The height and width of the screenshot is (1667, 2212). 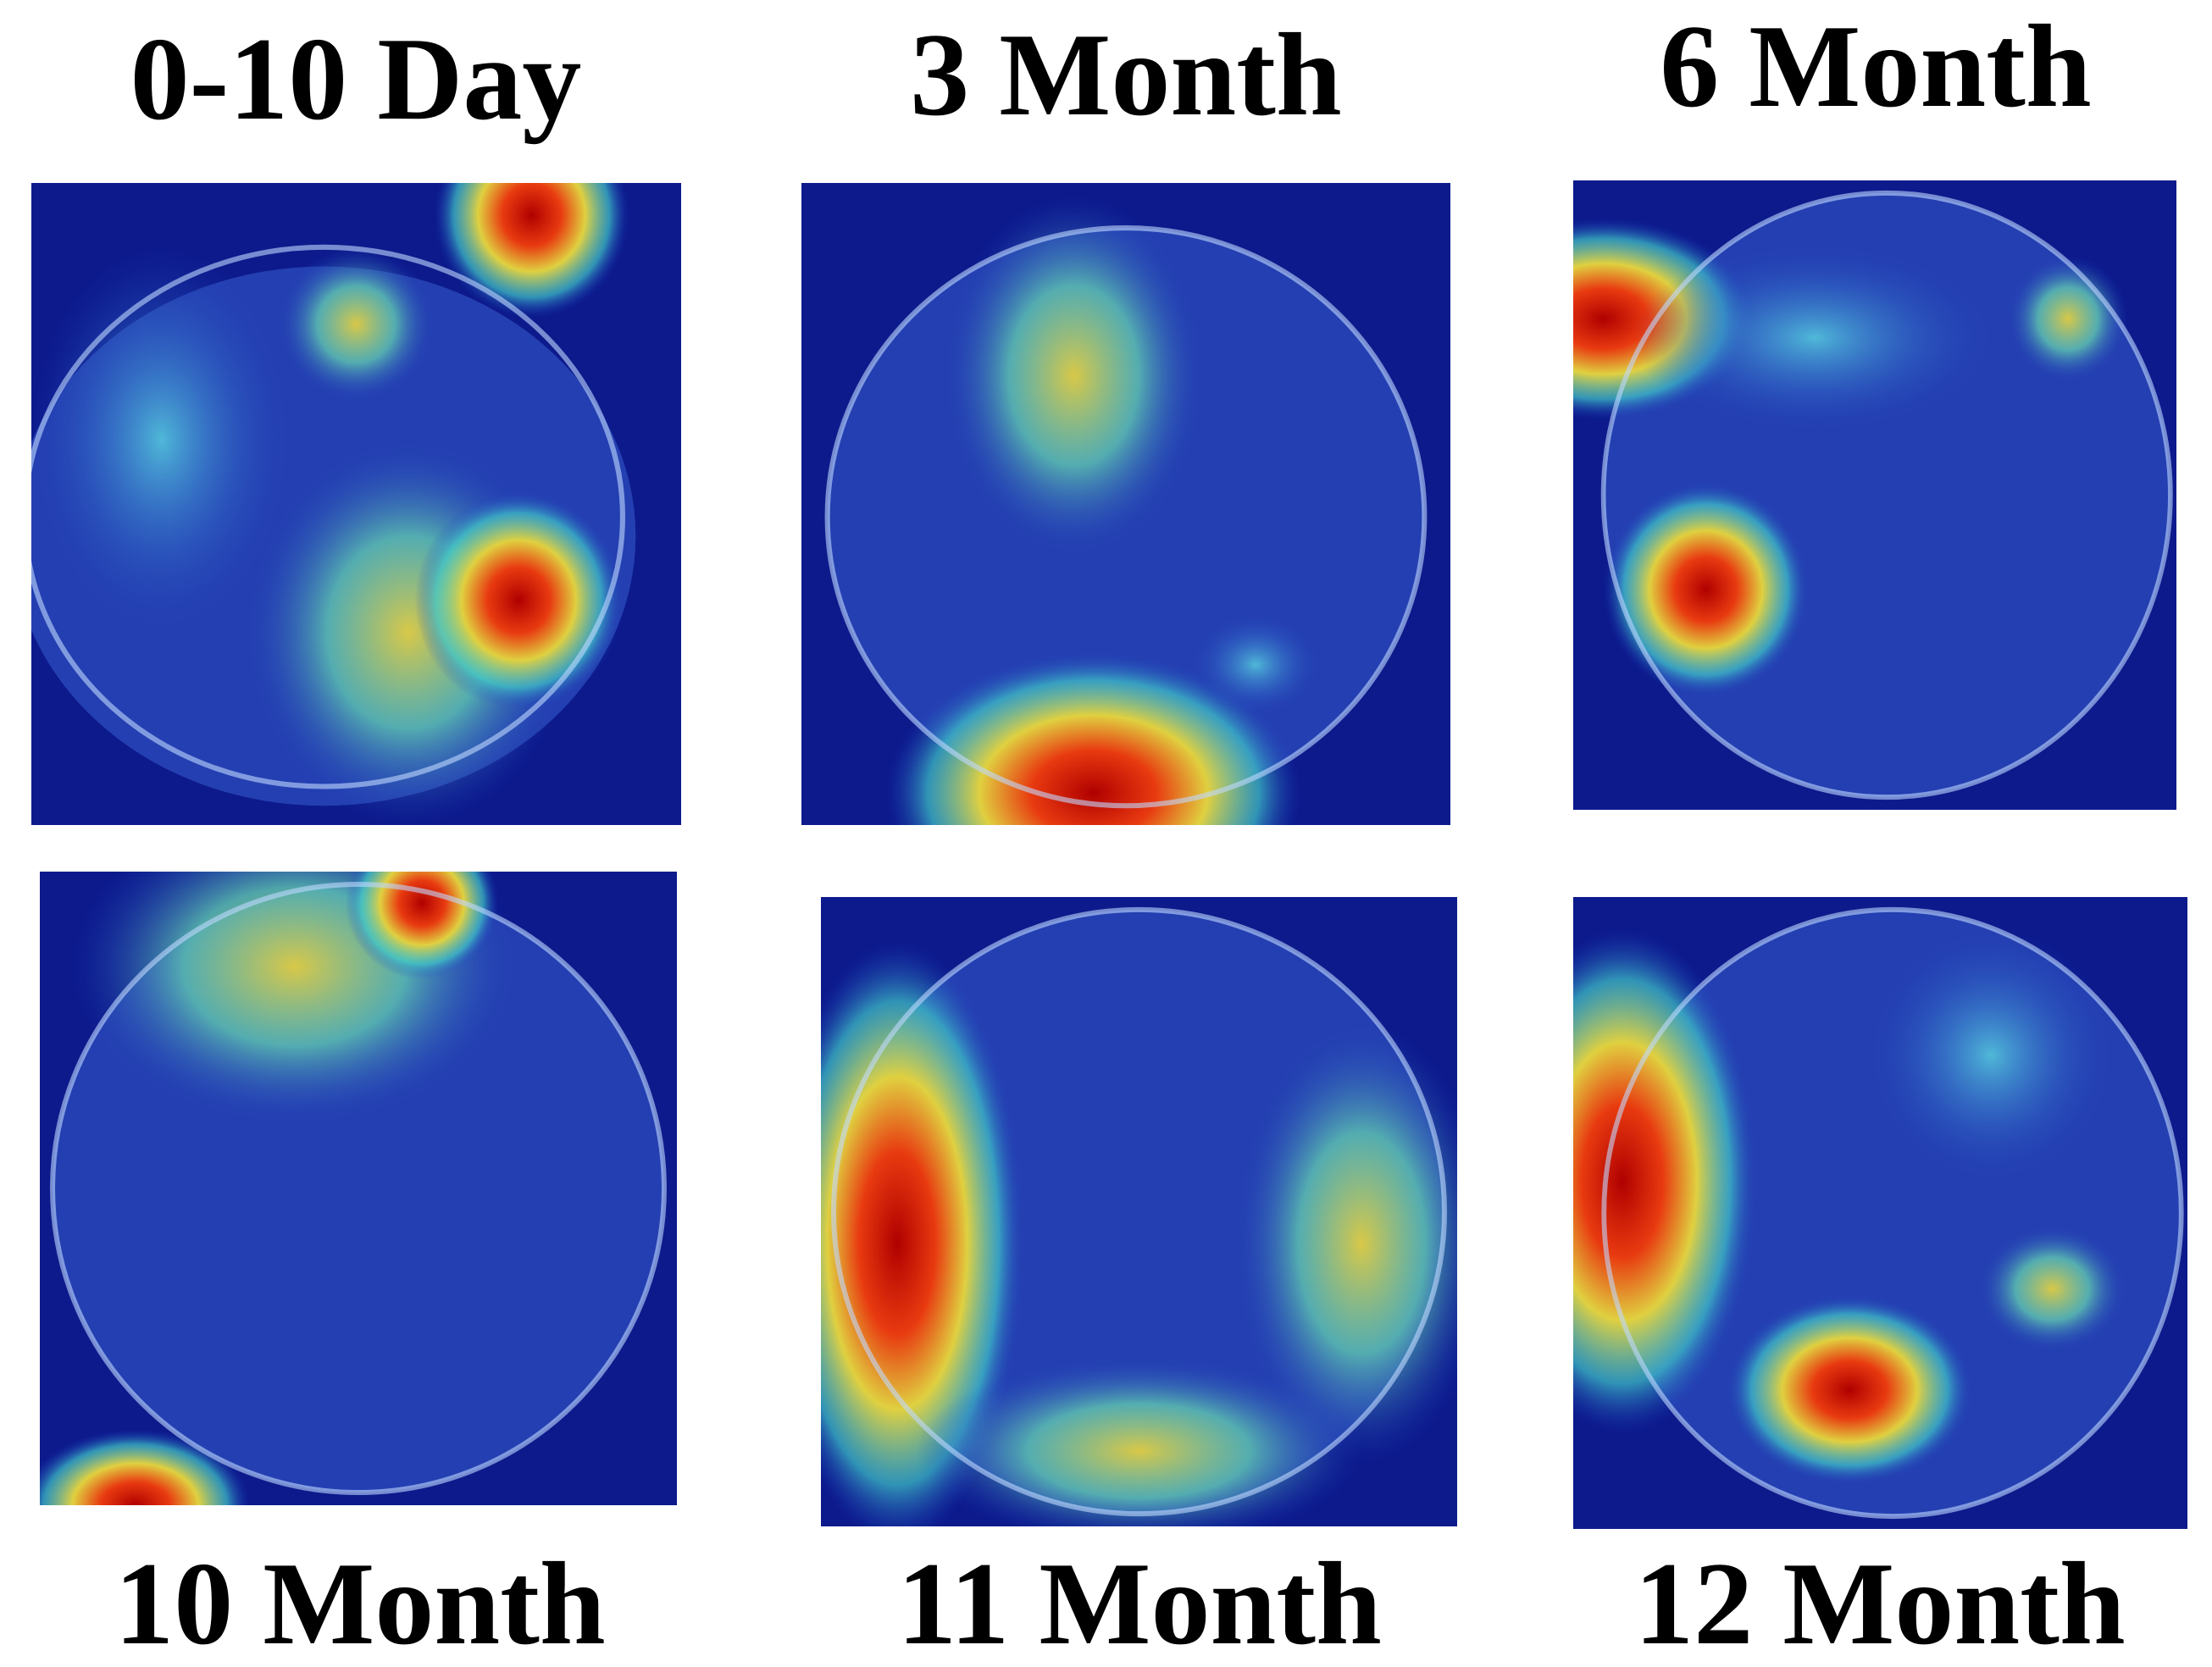 I want to click on panel-label: 3 Month, so click(x=1126, y=75).